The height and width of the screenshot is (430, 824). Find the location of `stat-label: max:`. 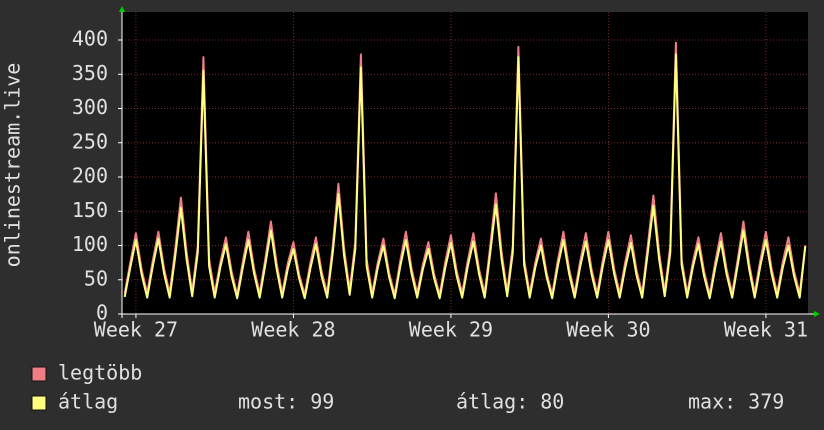

stat-label: max: is located at coordinates (712, 402).